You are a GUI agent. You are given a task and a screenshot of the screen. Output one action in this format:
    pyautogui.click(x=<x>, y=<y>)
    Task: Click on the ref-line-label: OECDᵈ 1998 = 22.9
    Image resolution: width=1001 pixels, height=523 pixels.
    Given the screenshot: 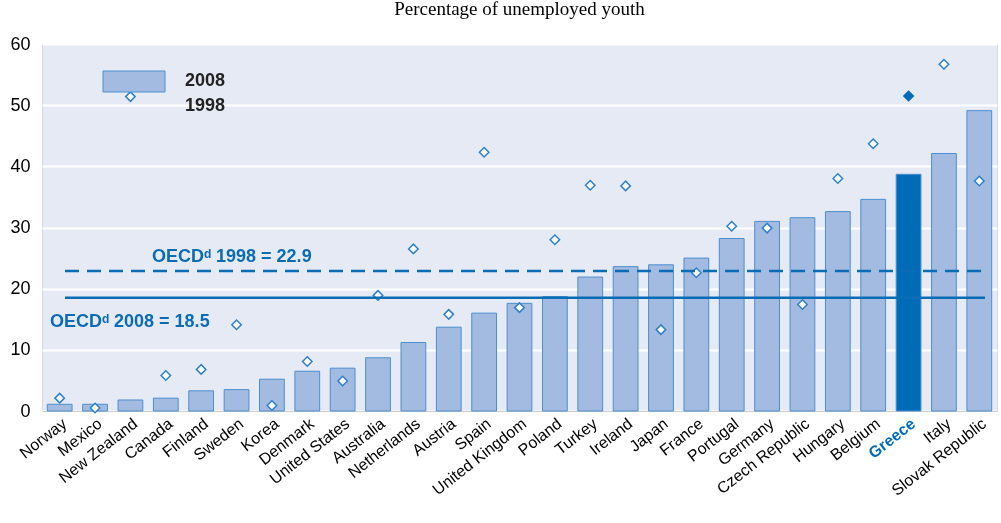 What is the action you would take?
    pyautogui.click(x=232, y=255)
    